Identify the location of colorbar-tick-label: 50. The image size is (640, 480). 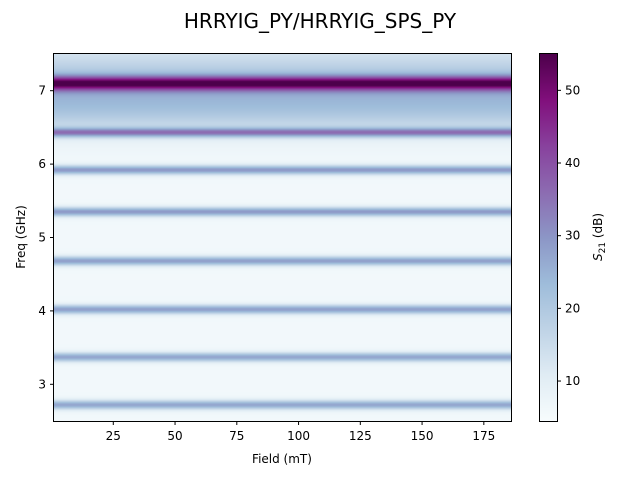
(572, 90).